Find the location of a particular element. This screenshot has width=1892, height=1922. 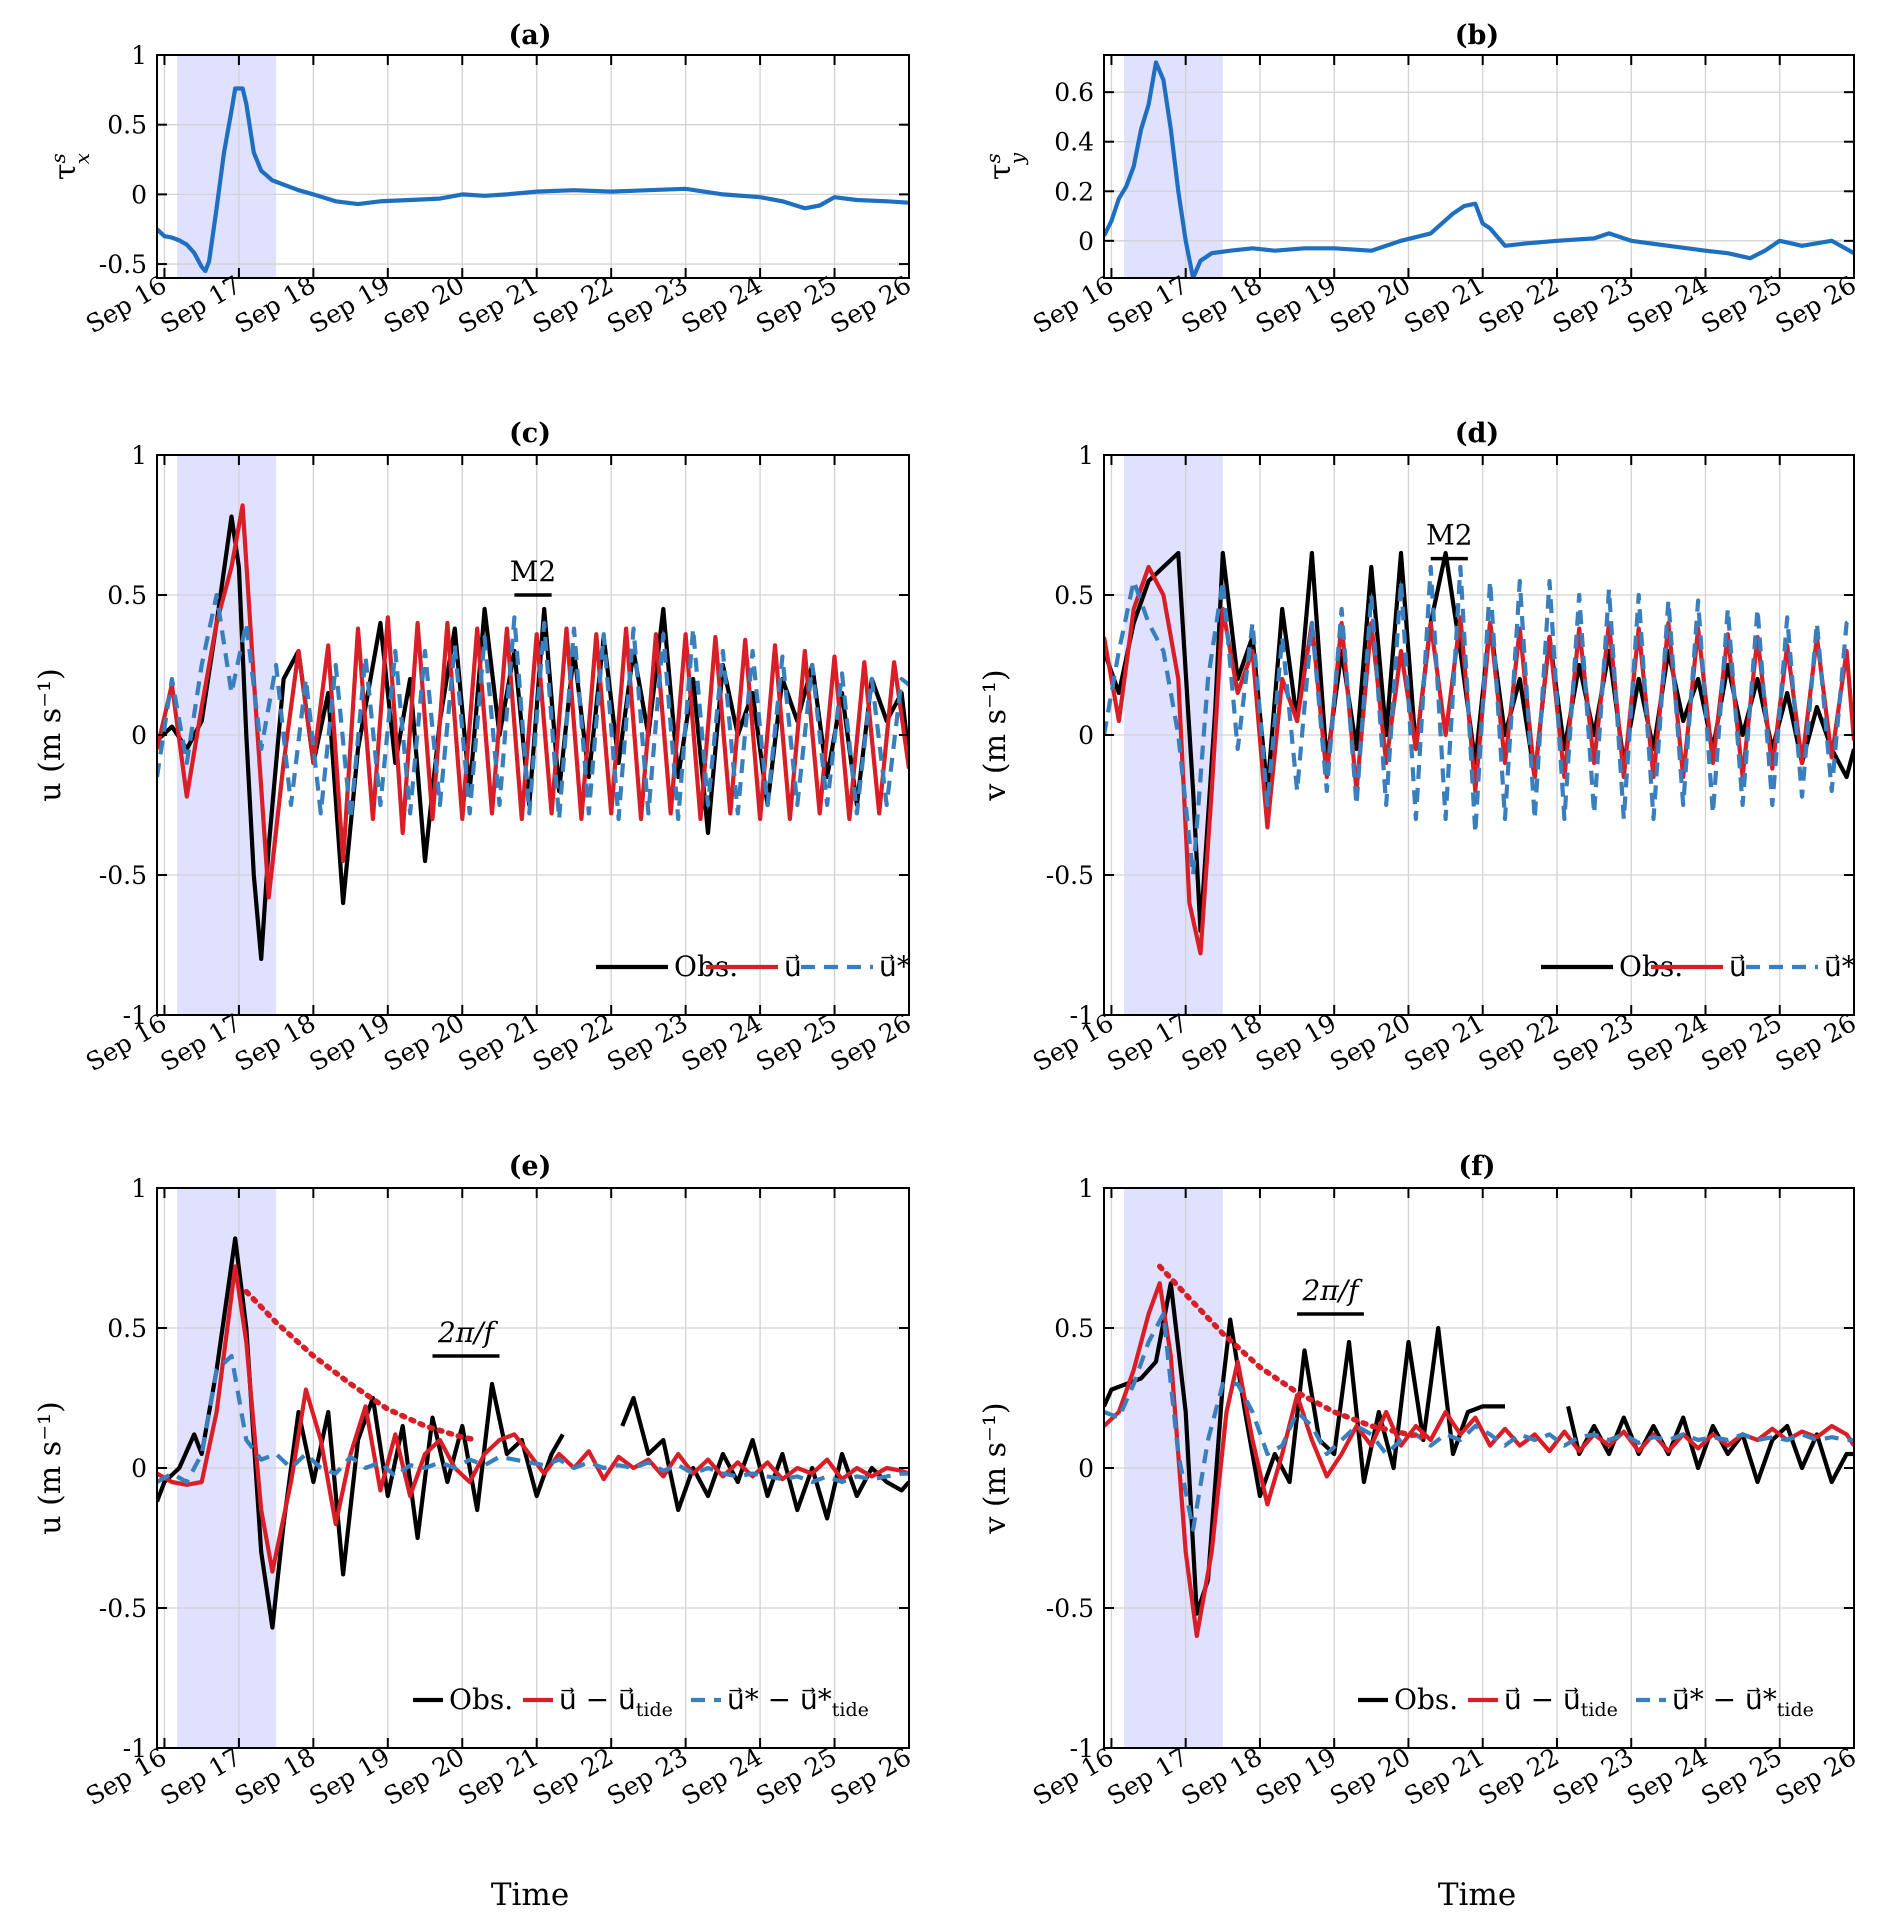

y-tick-label: 0.6 is located at coordinates (1074, 92).